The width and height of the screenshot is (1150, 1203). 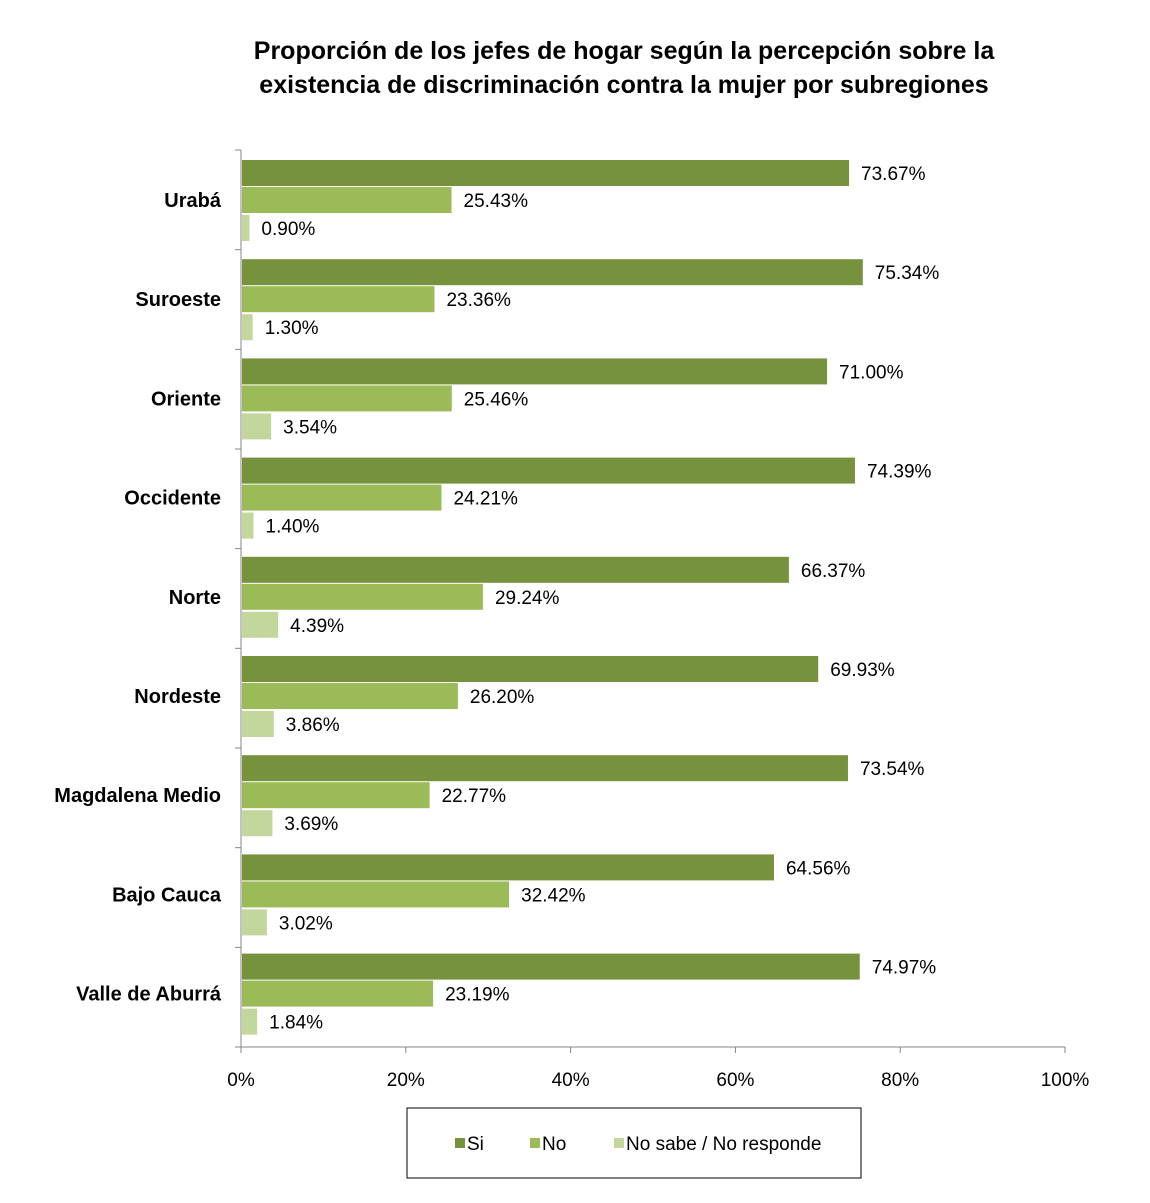 I want to click on data-label: 73.67%, so click(x=893, y=174).